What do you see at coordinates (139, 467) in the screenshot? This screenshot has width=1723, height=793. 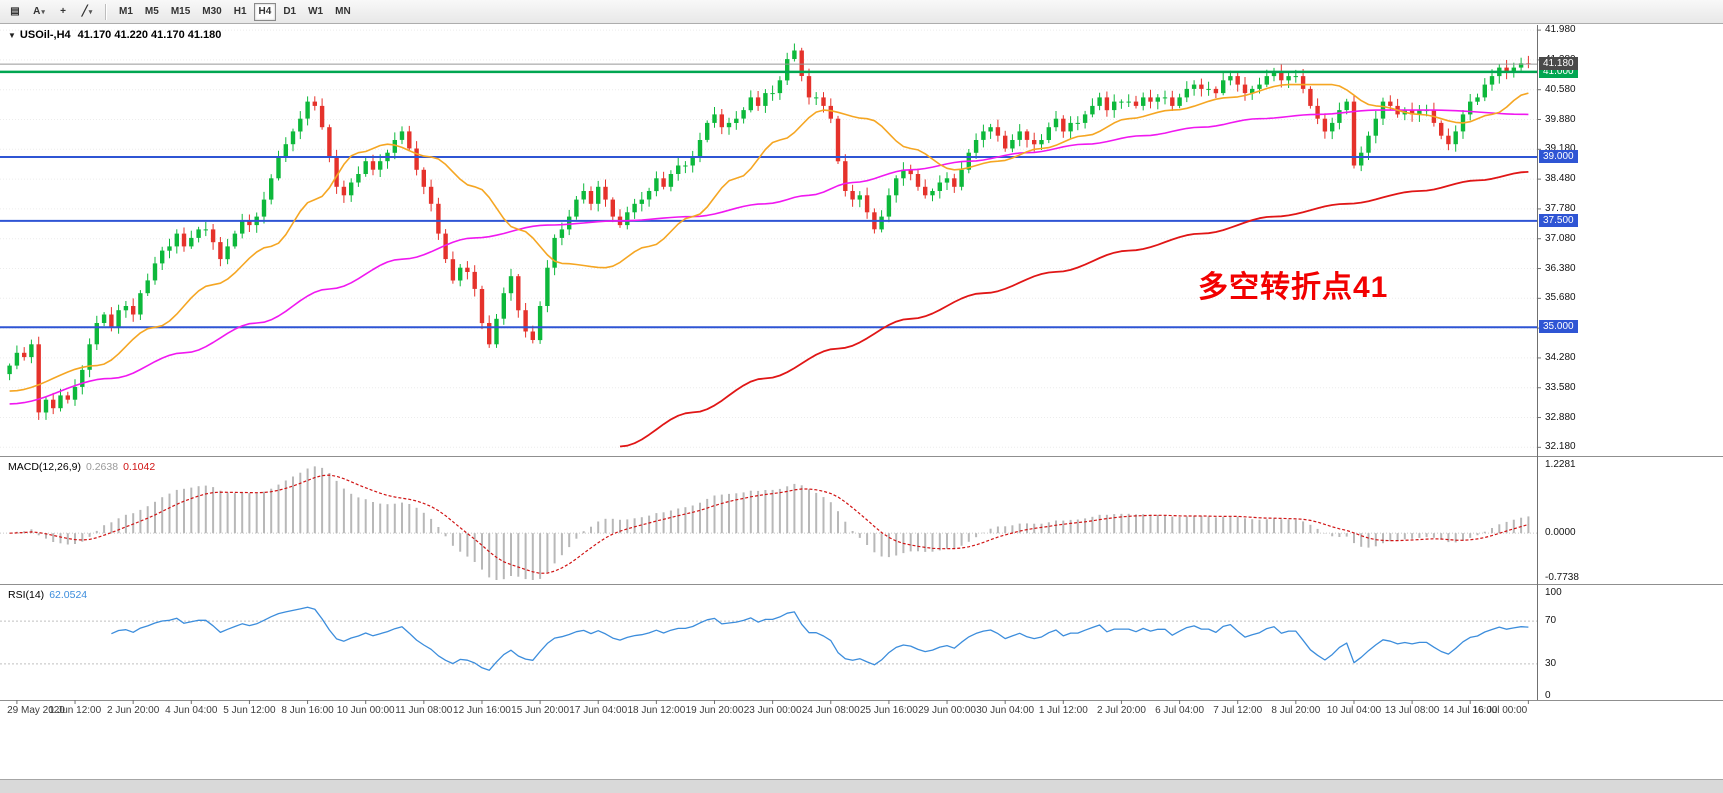 I see `macd-signal-value: 0.1042` at bounding box center [139, 467].